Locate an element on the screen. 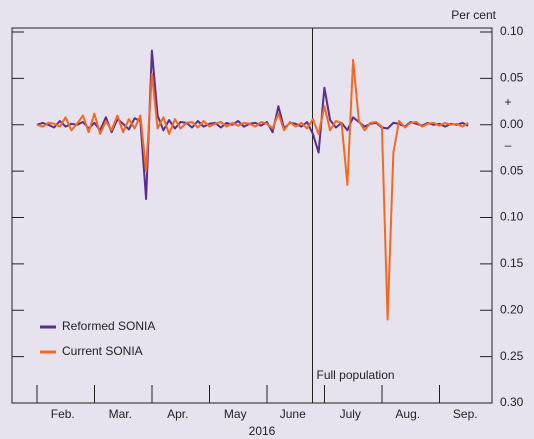 The height and width of the screenshot is (439, 534). x-tick-label: Mar. is located at coordinates (120, 414).